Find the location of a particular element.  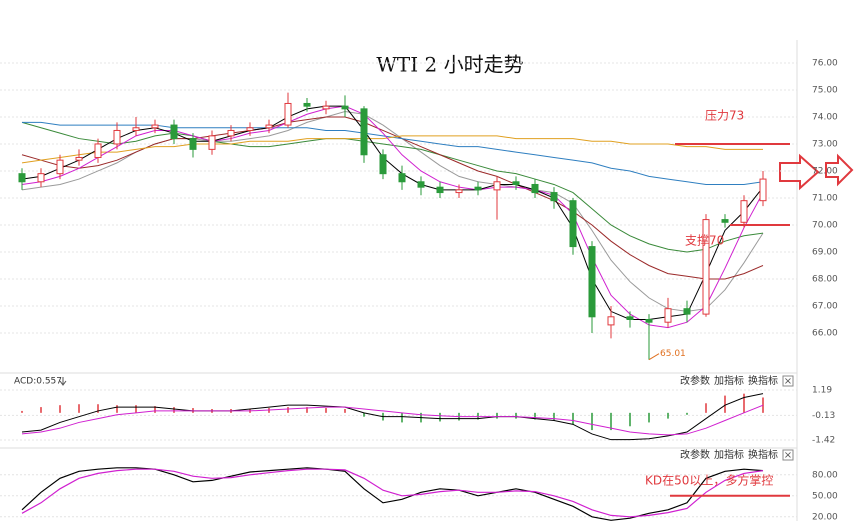

y-tick-label: 66.00 is located at coordinates (825, 334).